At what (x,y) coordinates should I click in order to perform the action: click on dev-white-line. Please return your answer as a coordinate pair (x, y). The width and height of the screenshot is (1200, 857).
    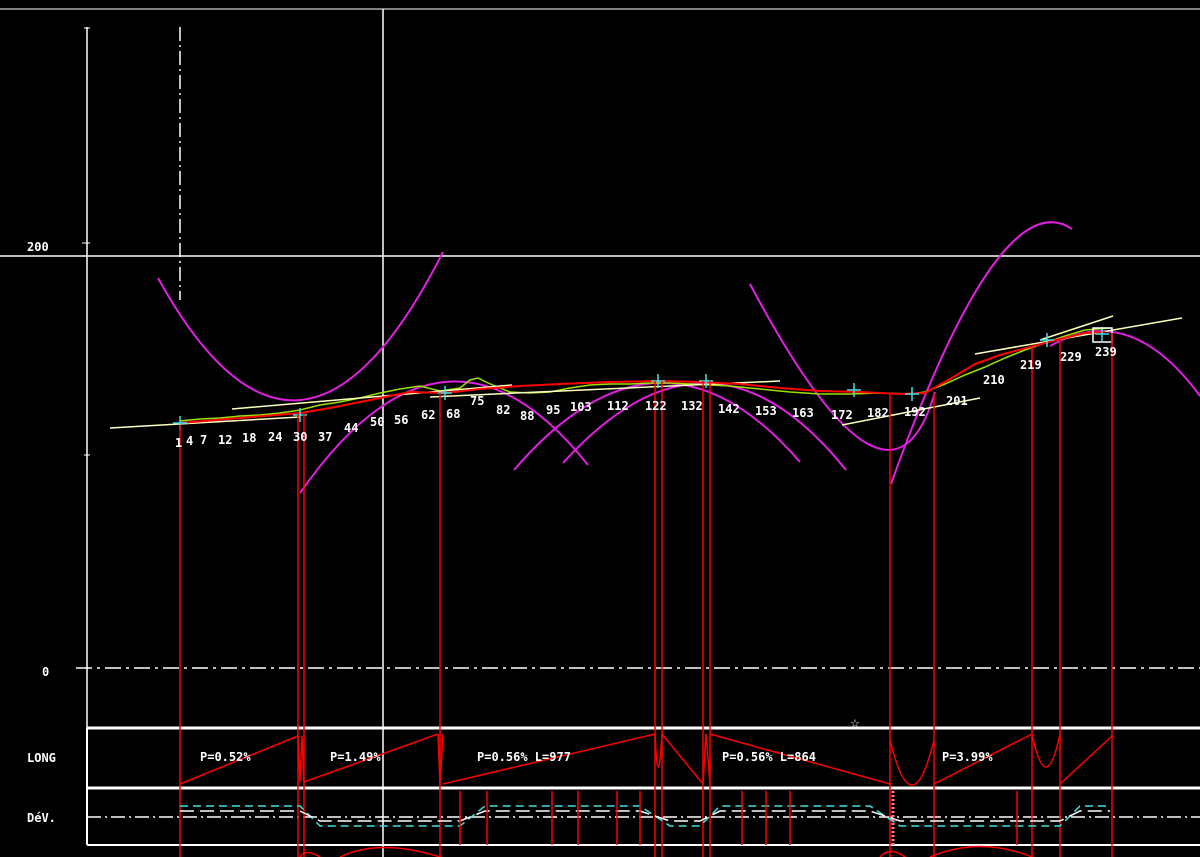
    Looking at the image, I should click on (645, 816).